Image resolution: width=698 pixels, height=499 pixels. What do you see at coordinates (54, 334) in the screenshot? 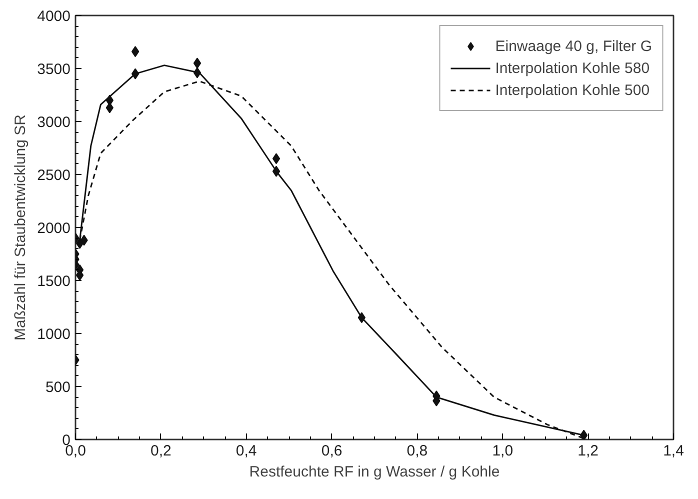
I see `y-tick-label: 1000` at bounding box center [54, 334].